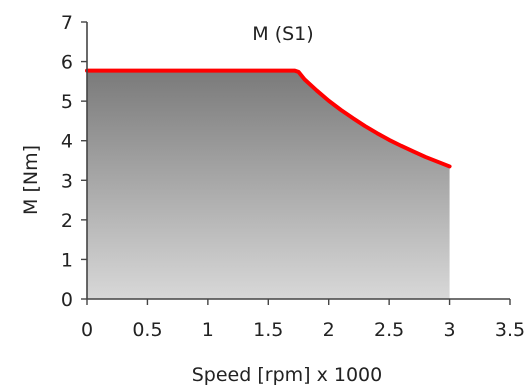  Describe the element at coordinates (67, 23) in the screenshot. I see `y-tick-label: 7` at that location.